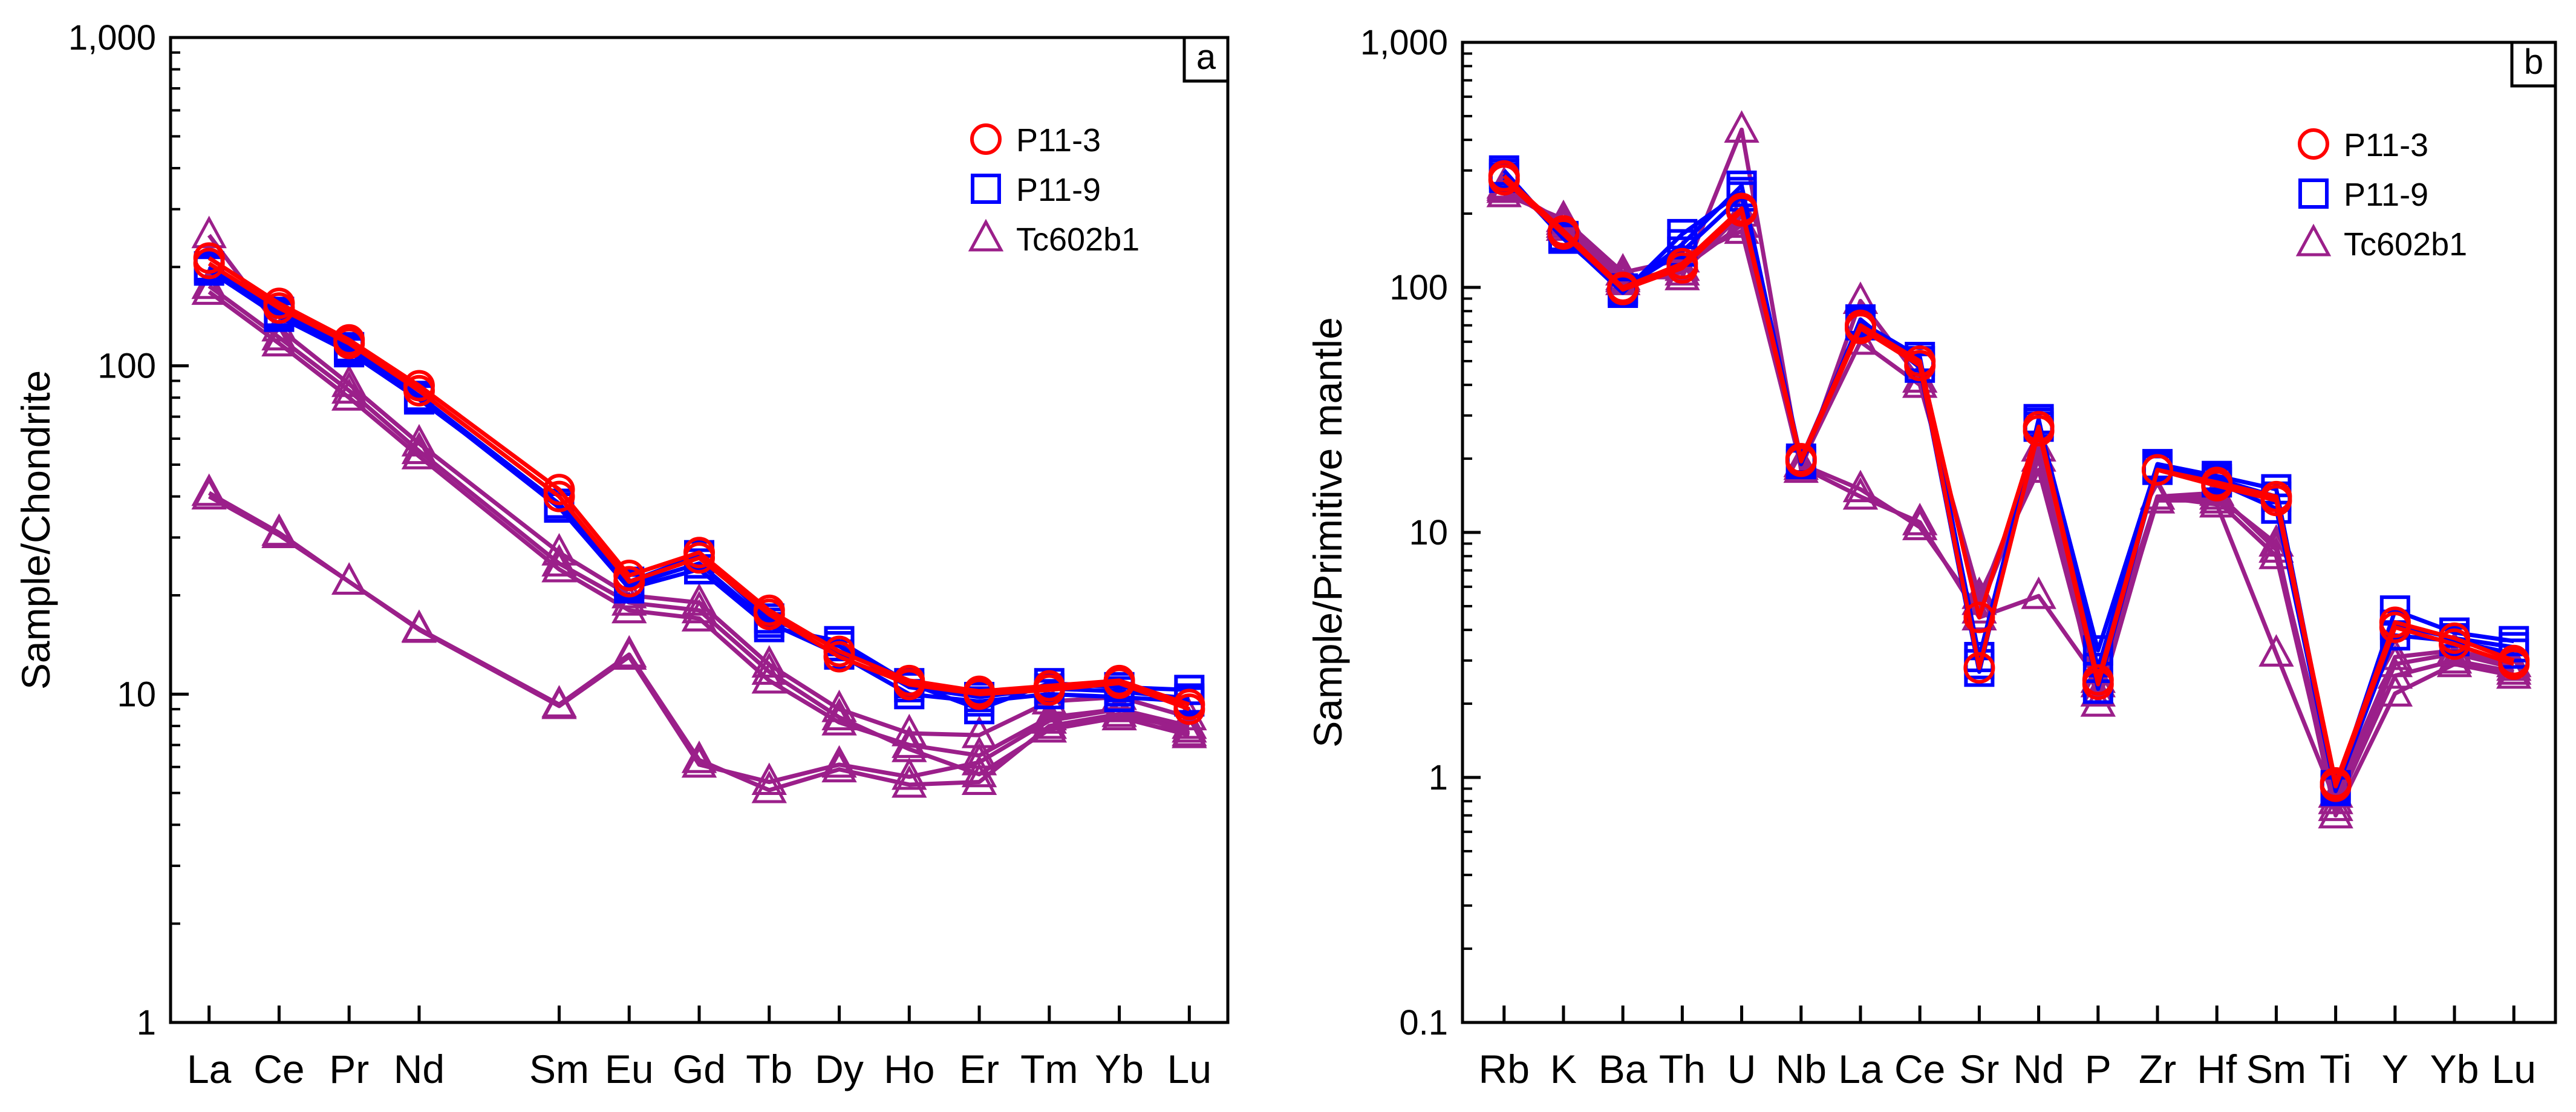  What do you see at coordinates (2276, 1069) in the screenshot?
I see `x-tick-label: Sm` at bounding box center [2276, 1069].